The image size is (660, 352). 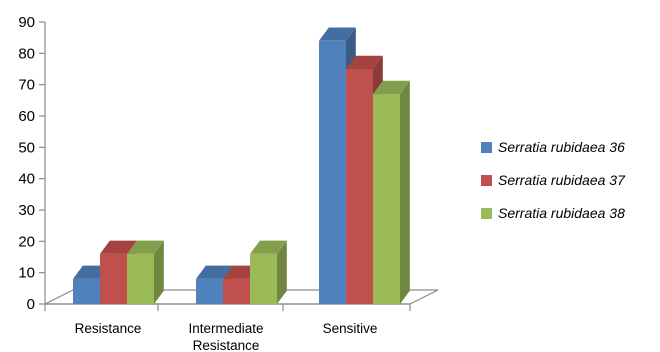 I want to click on y-tick-label: 80, so click(x=26, y=53).